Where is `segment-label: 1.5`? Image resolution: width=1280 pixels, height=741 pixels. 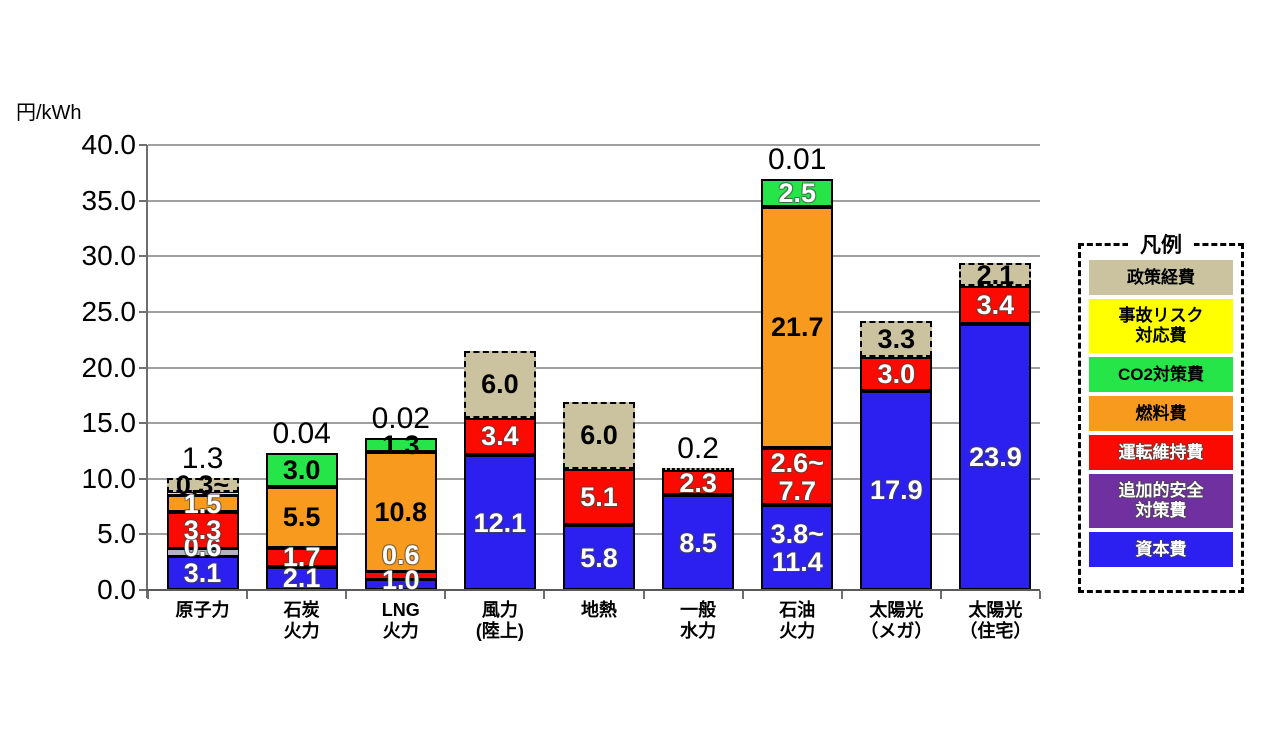 segment-label: 1.5 is located at coordinates (202, 503).